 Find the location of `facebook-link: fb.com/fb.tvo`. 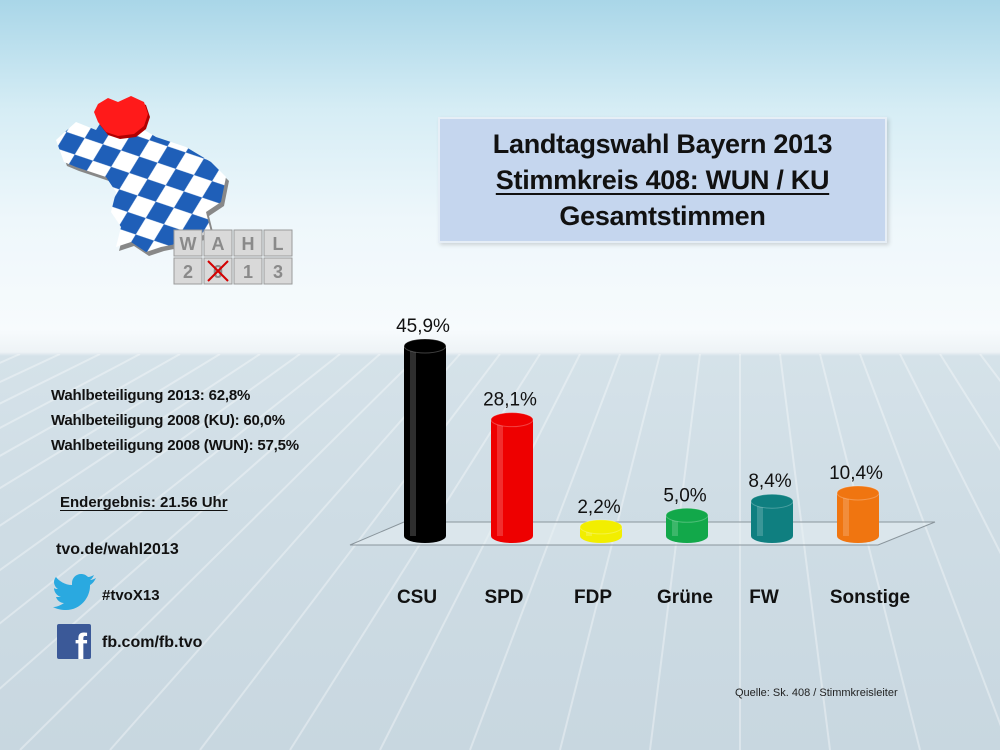

facebook-link: fb.com/fb.tvo is located at coordinates (152, 642).